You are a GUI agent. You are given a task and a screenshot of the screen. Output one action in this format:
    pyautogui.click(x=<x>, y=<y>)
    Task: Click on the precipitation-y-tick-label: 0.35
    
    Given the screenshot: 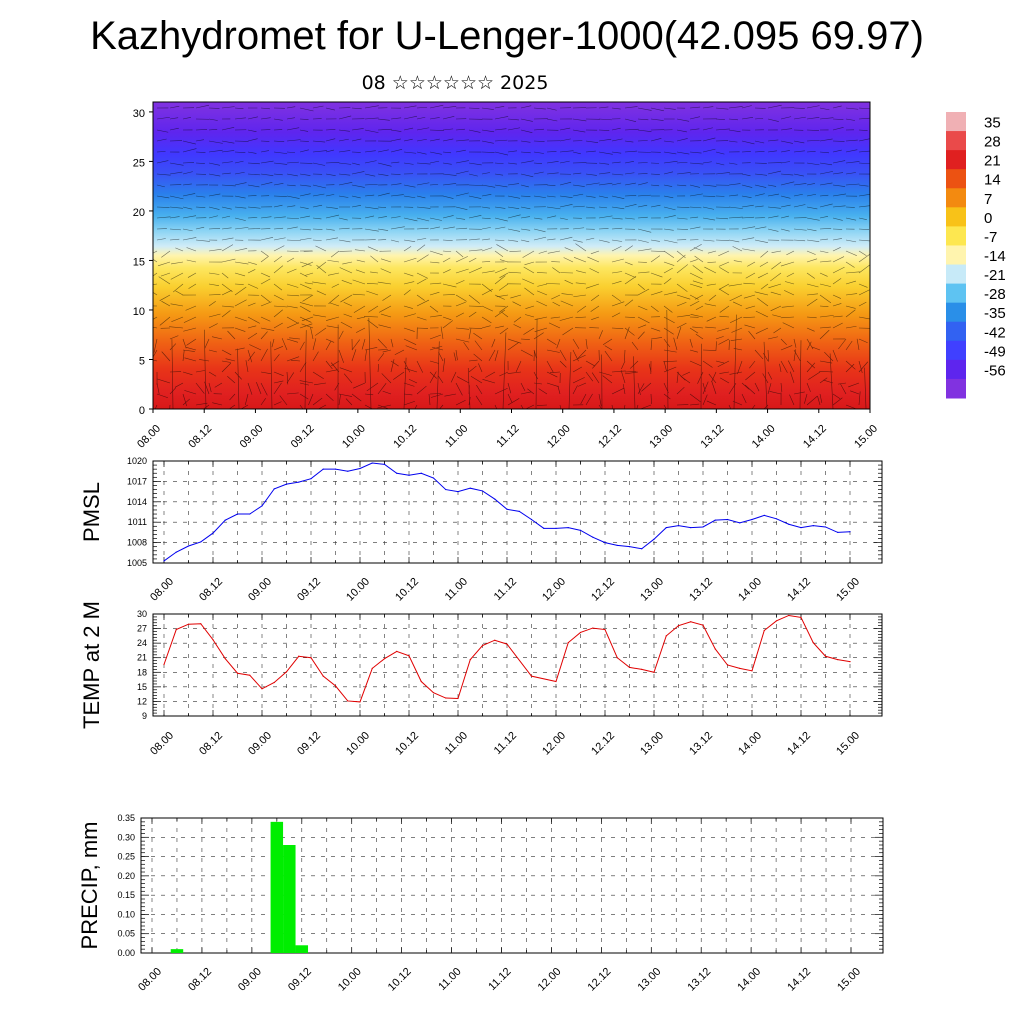 What is the action you would take?
    pyautogui.click(x=126, y=818)
    